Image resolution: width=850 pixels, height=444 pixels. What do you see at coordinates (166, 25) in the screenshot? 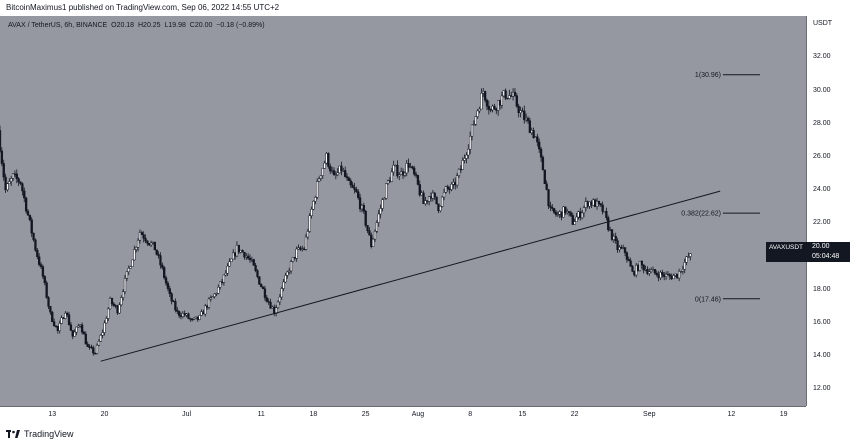
I see `legend-l-label: L` at bounding box center [166, 25].